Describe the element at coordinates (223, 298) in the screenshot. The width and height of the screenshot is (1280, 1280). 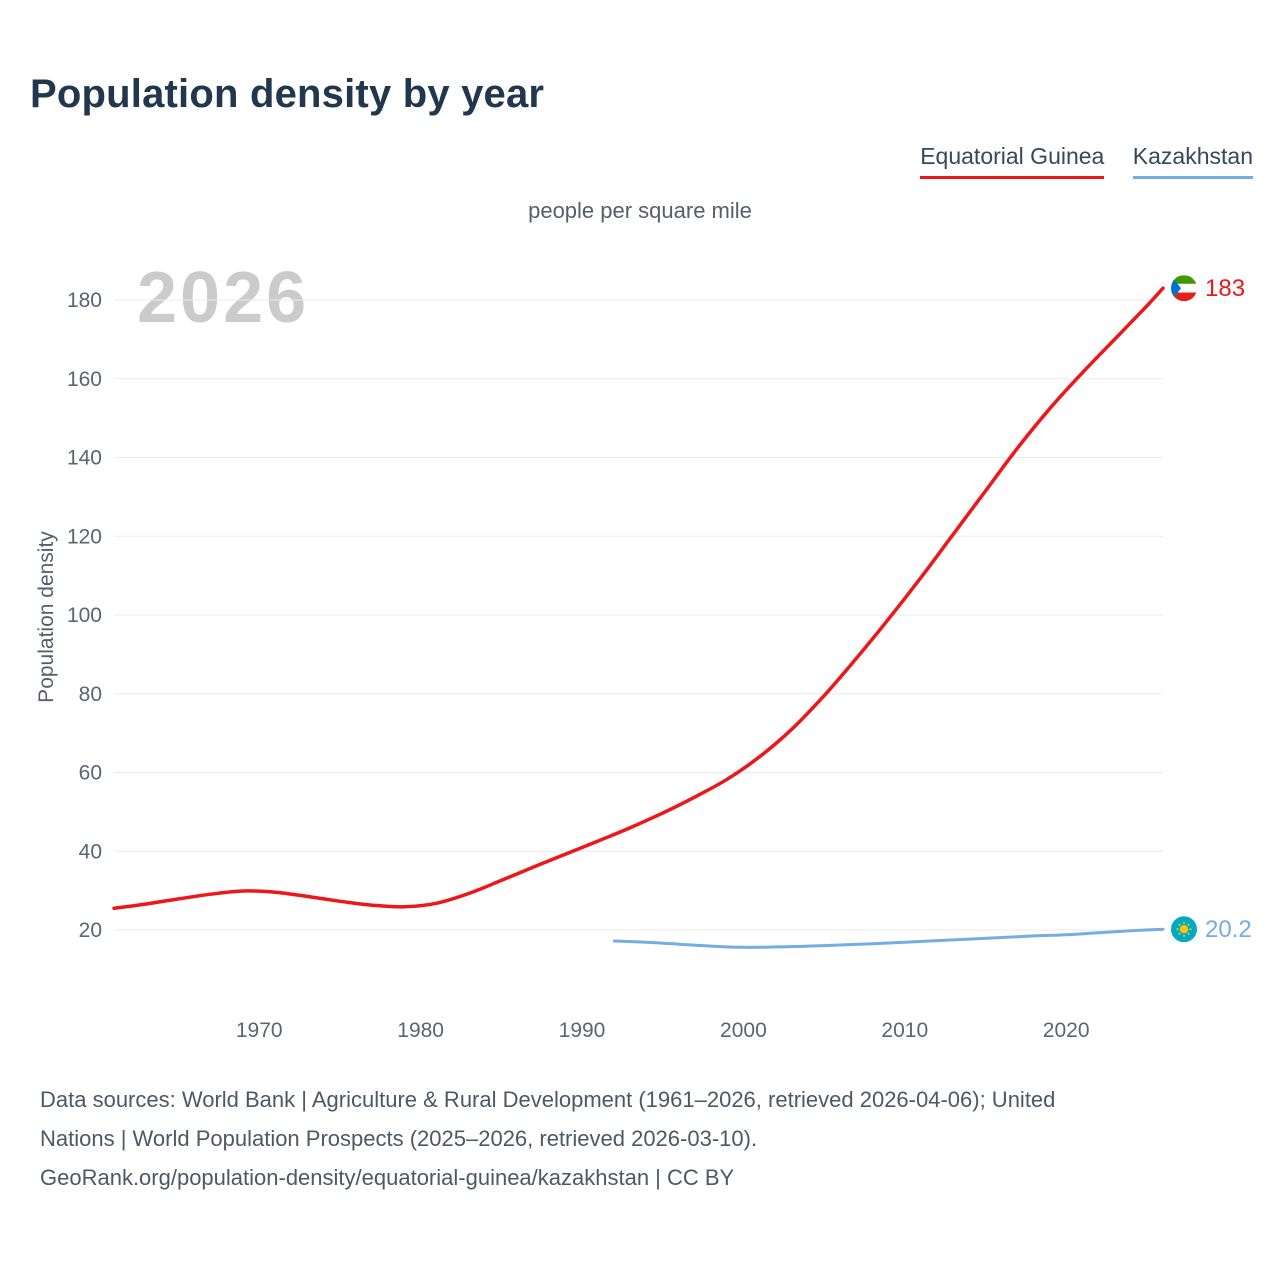
I see `year-watermark: 2026` at that location.